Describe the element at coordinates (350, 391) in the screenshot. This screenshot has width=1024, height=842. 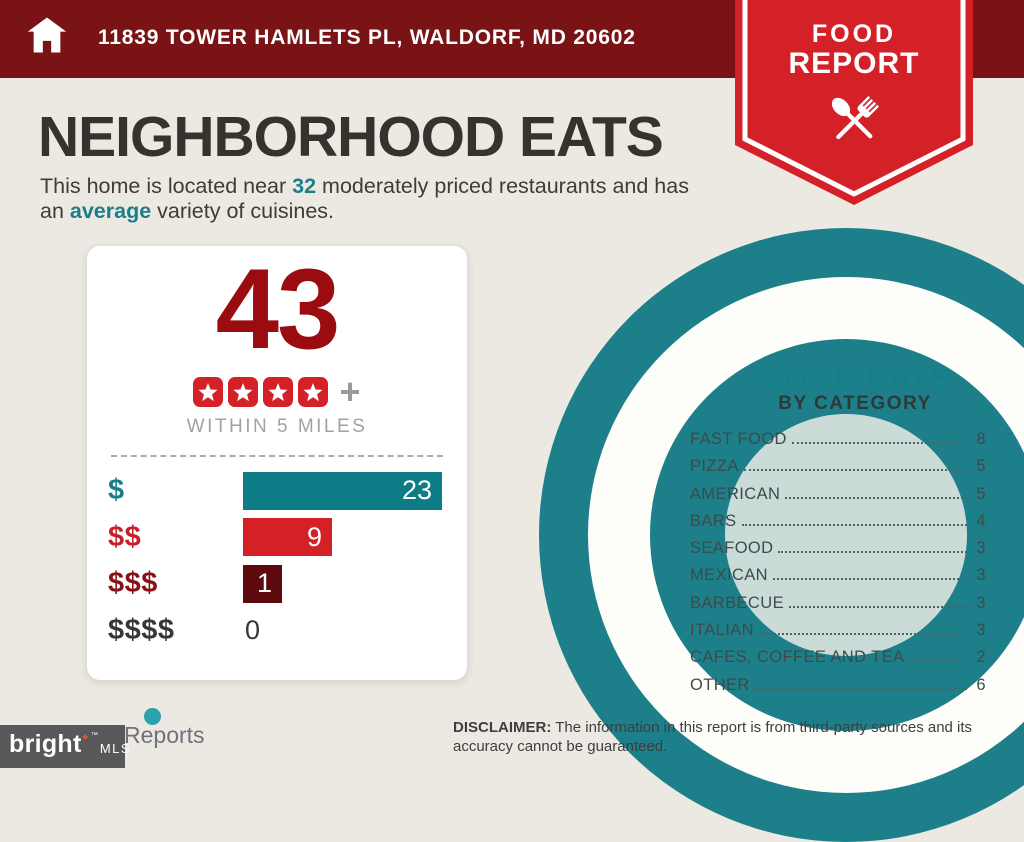
I see `plus-icon: +` at that location.